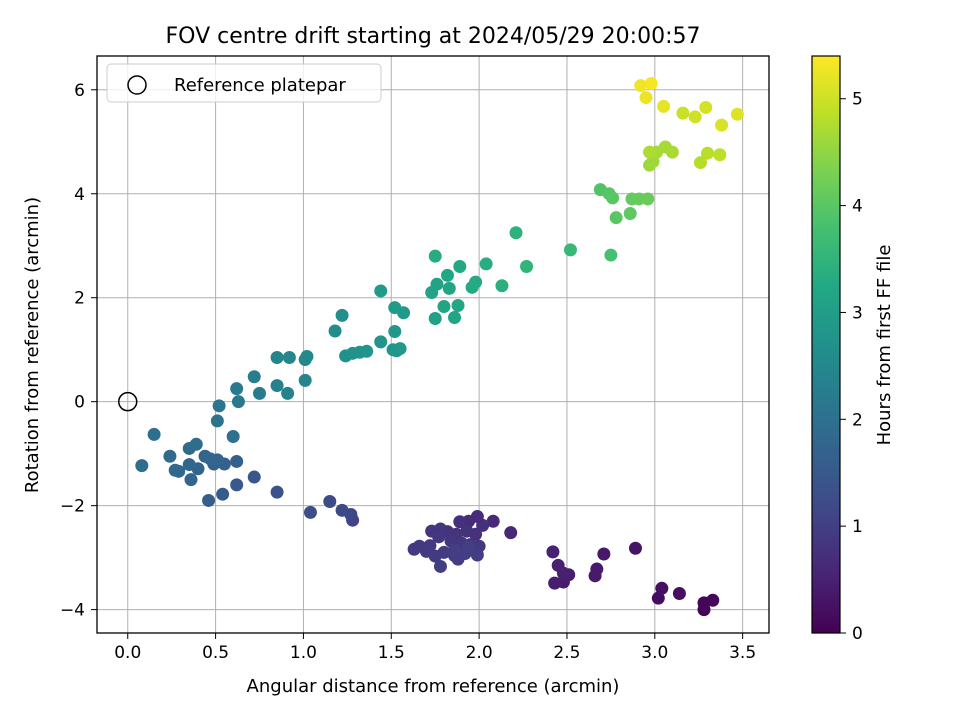 The width and height of the screenshot is (960, 720). Describe the element at coordinates (260, 85) in the screenshot. I see `legend-label: Reference platepar` at that location.